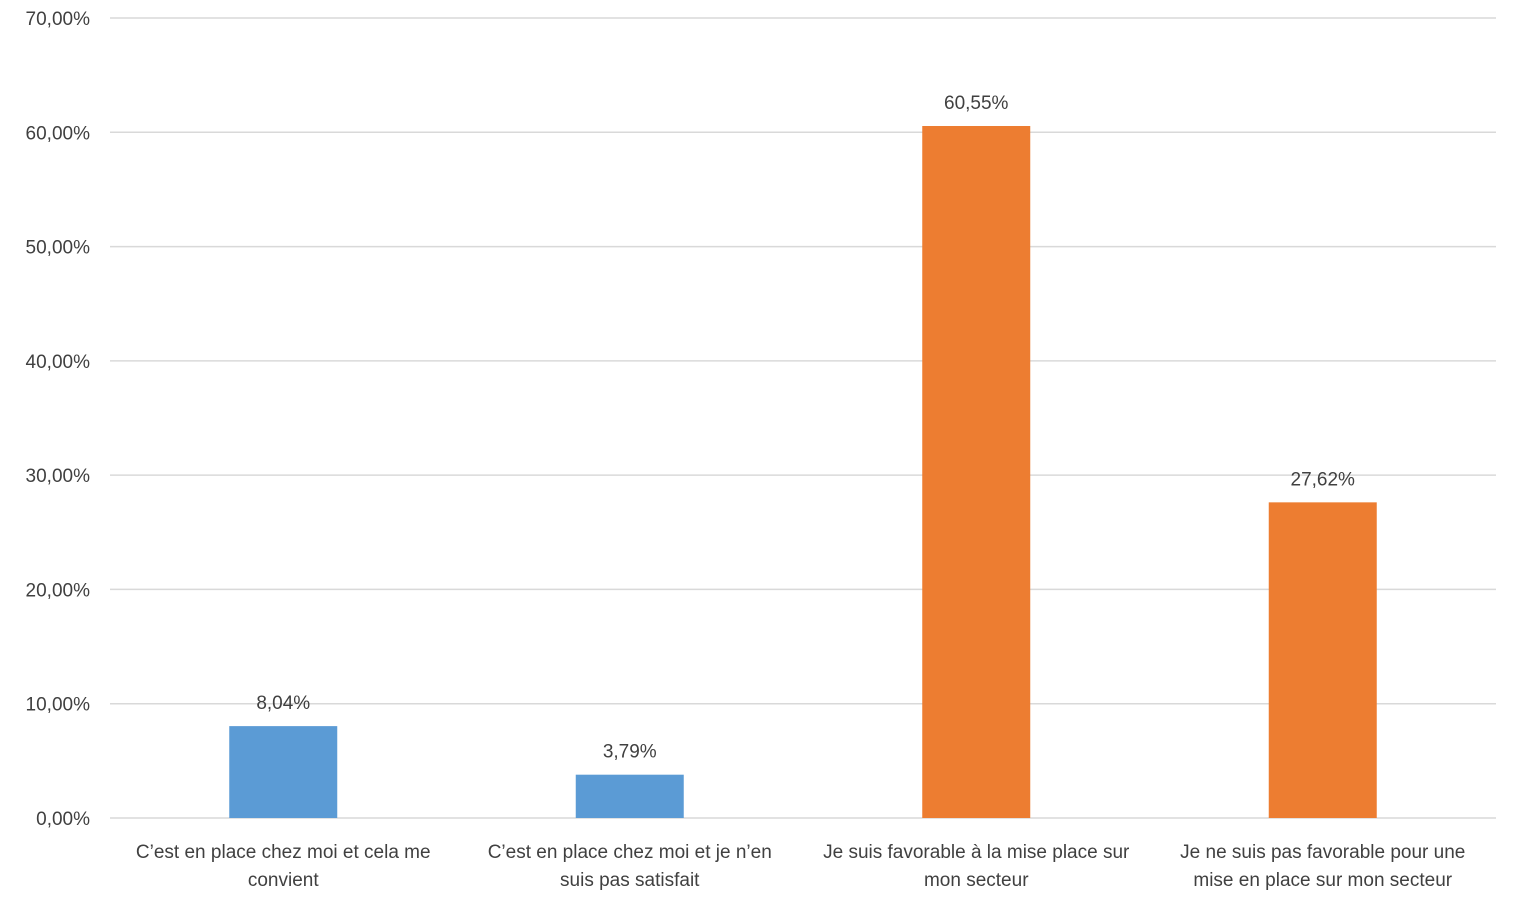  Describe the element at coordinates (283, 880) in the screenshot. I see `x-category-label: convient` at that location.